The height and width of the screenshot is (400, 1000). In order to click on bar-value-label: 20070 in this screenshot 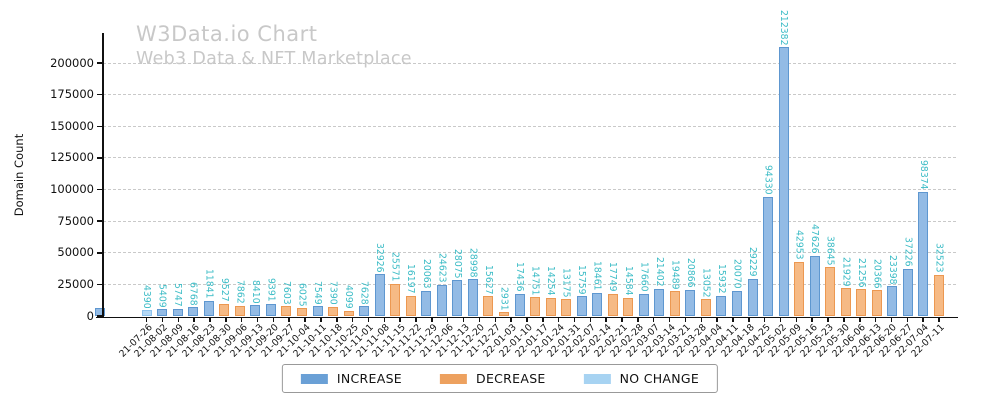, I will do `click(737, 274)`.